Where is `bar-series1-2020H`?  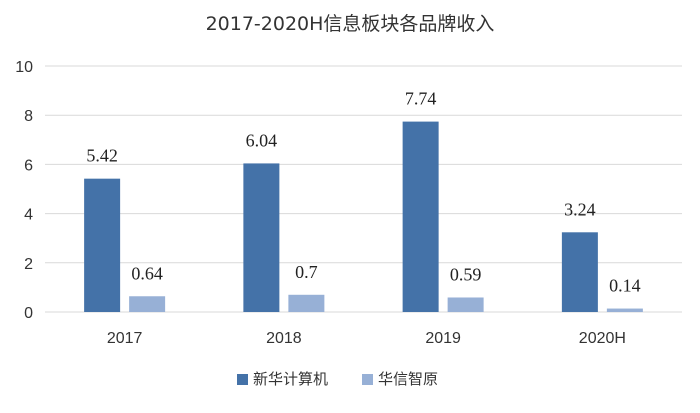
bar-series1-2020H is located at coordinates (579, 272).